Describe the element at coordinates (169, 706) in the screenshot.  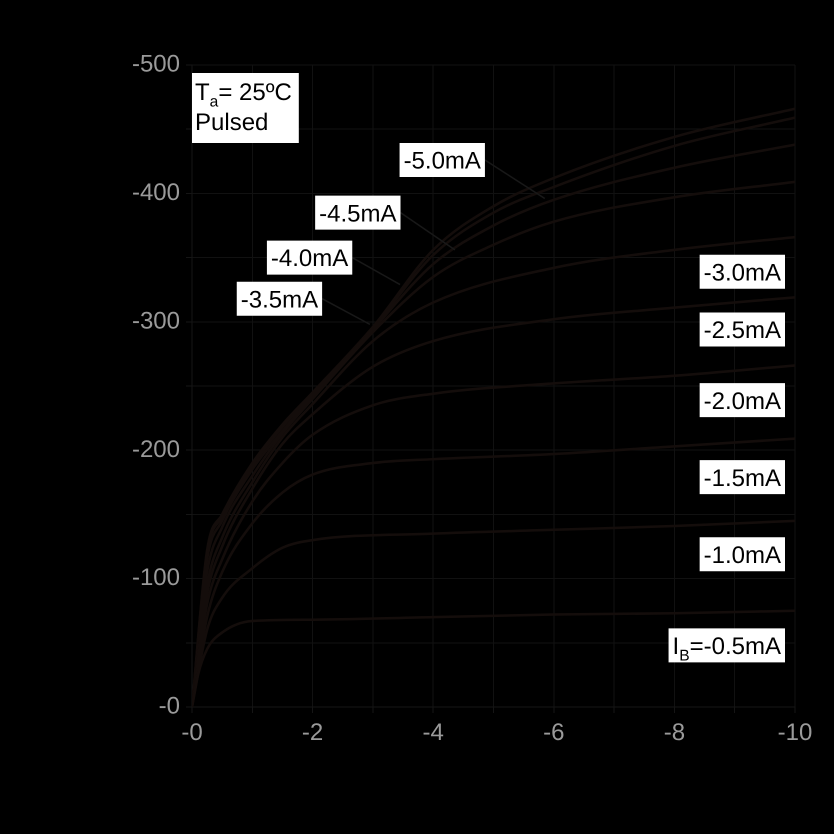
I see `y-tick-label: -0` at that location.